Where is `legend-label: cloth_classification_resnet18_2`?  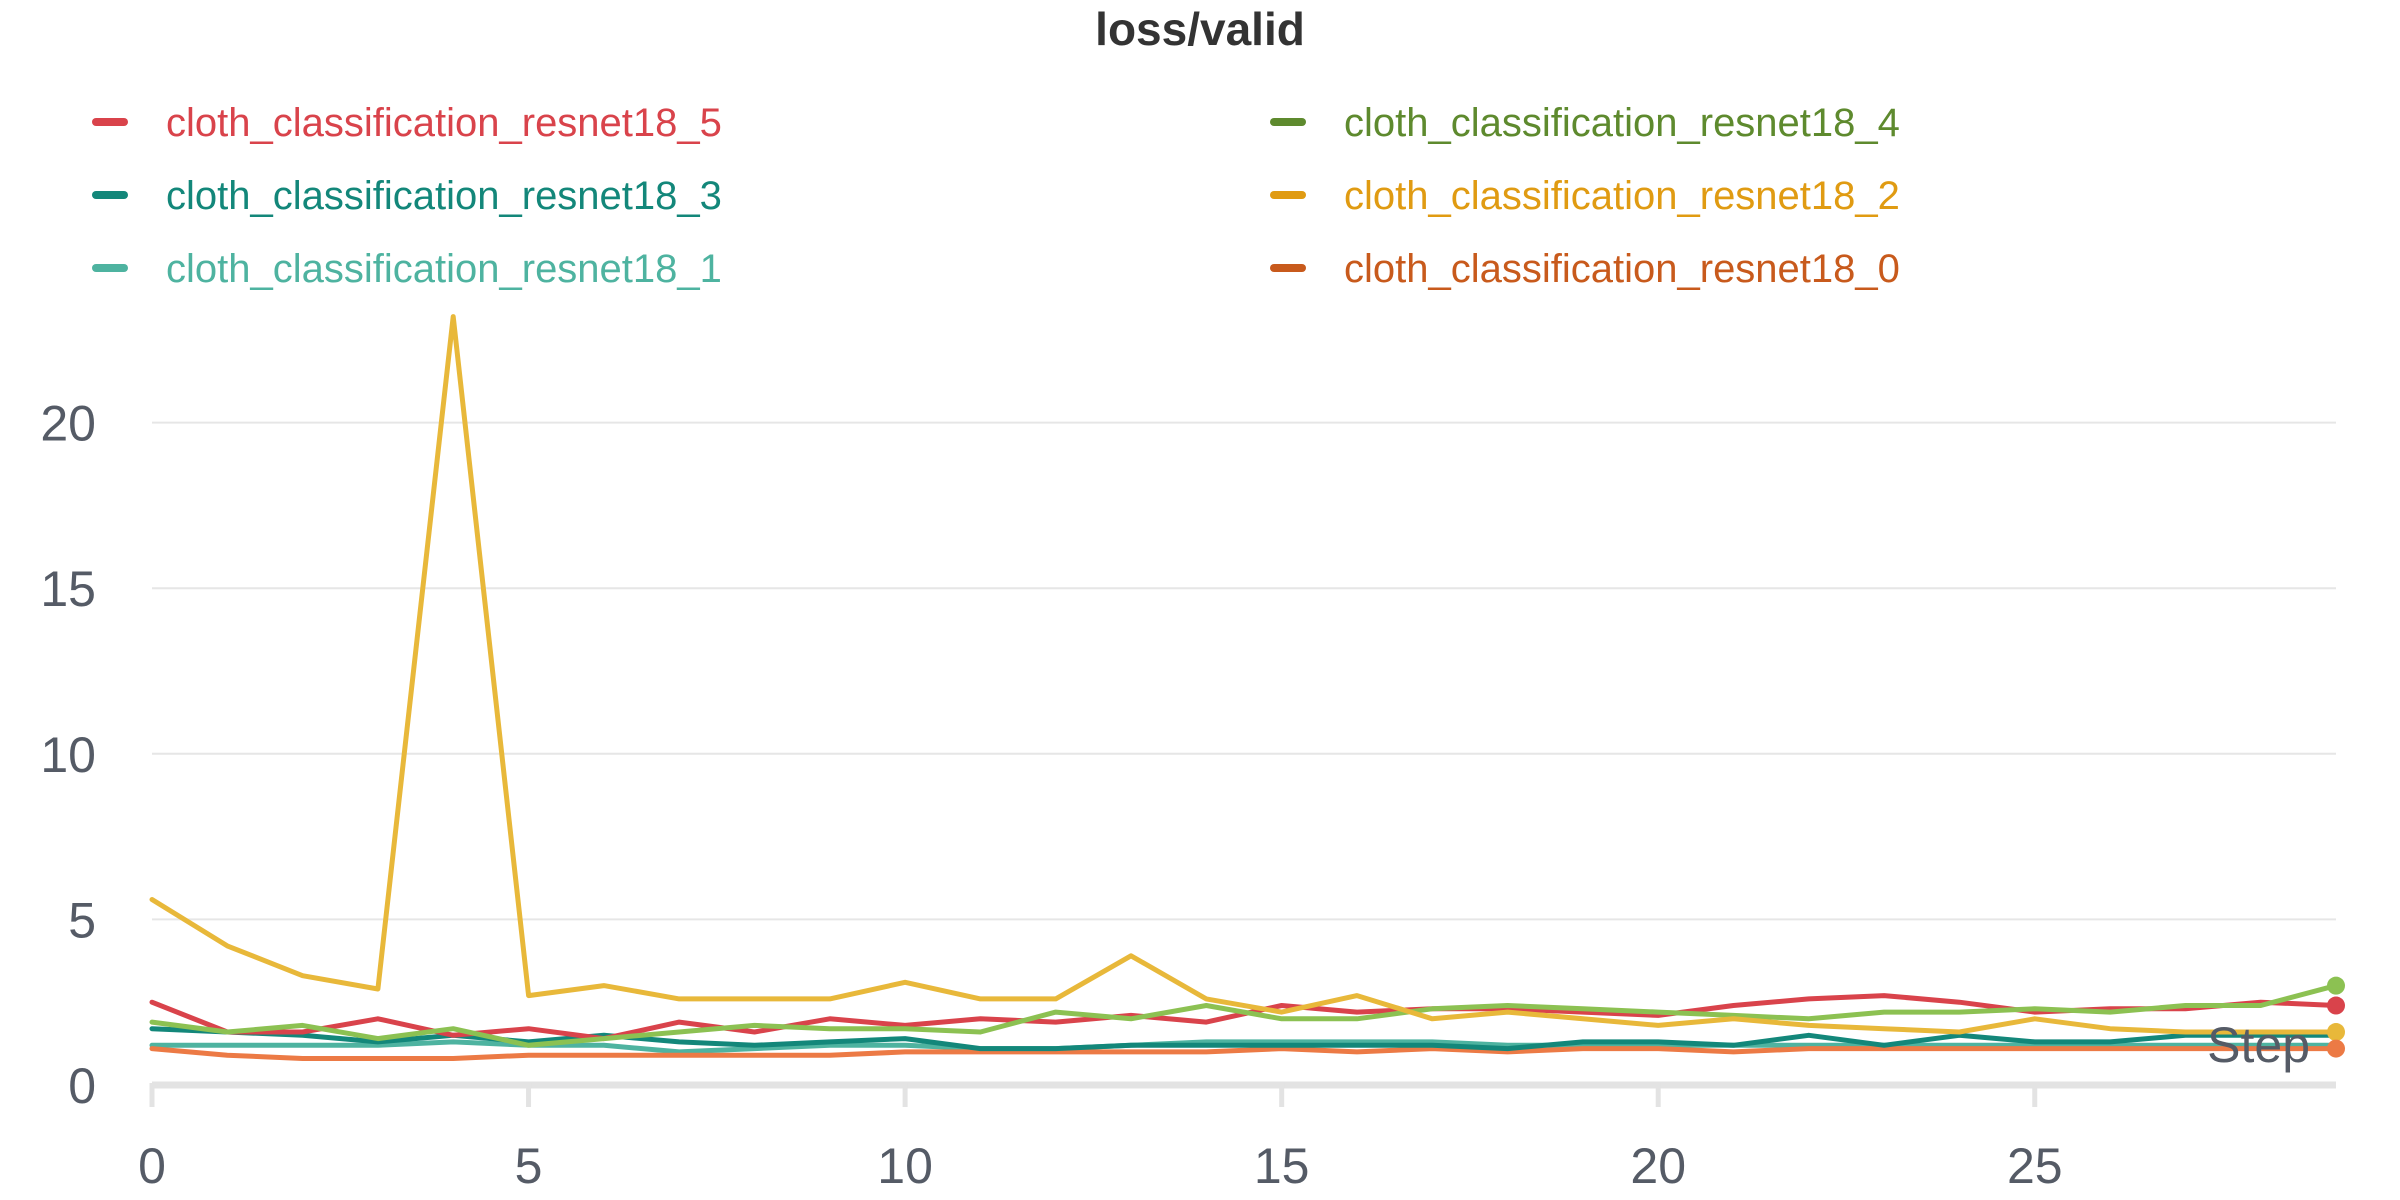 legend-label: cloth_classification_resnet18_2 is located at coordinates (1622, 196).